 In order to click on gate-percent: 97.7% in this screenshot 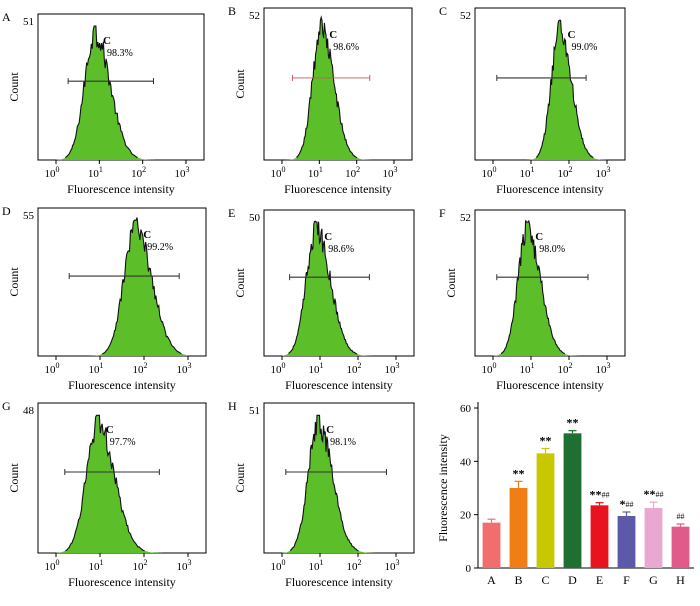, I will do `click(123, 442)`.